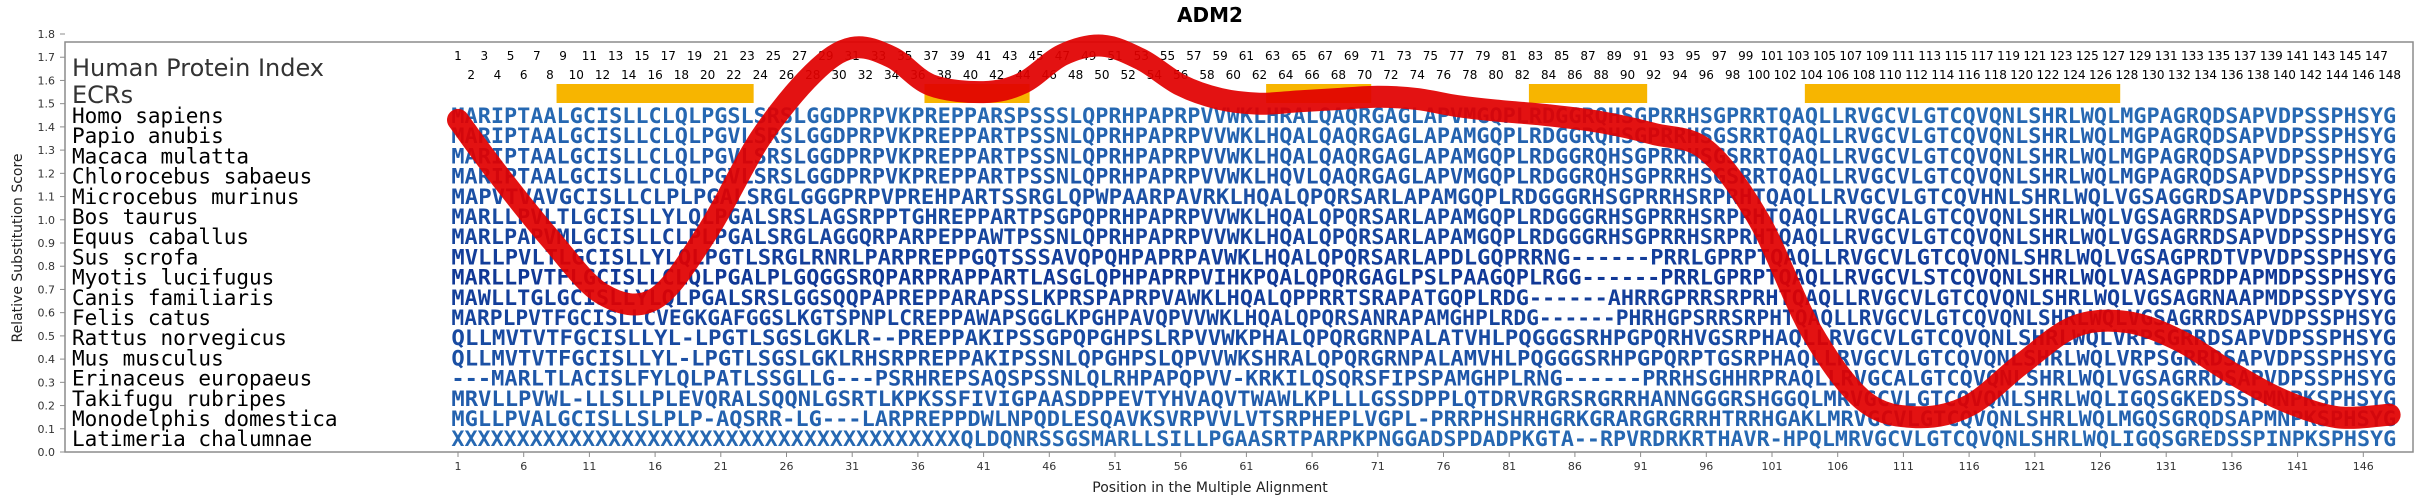  What do you see at coordinates (148, 358) in the screenshot?
I see `species-label: Mus musculus` at bounding box center [148, 358].